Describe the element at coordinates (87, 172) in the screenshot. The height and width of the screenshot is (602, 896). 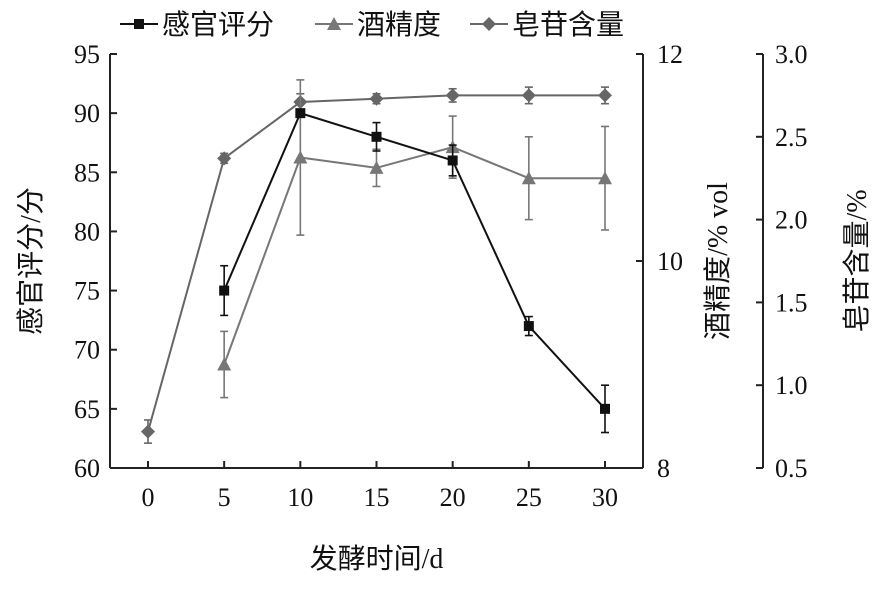
I see `left-y-tick-label: 85` at that location.